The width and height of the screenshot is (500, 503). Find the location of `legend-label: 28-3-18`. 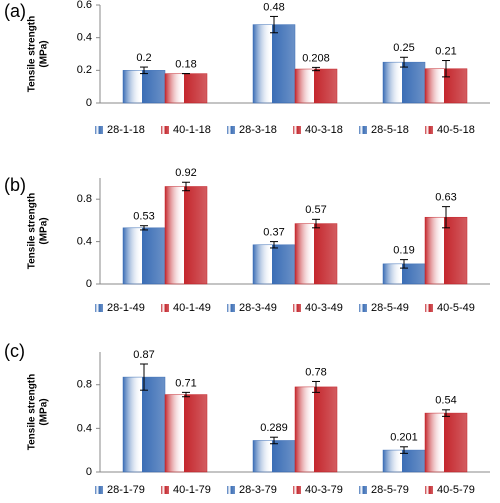

legend-label: 28-3-18 is located at coordinates (258, 130).